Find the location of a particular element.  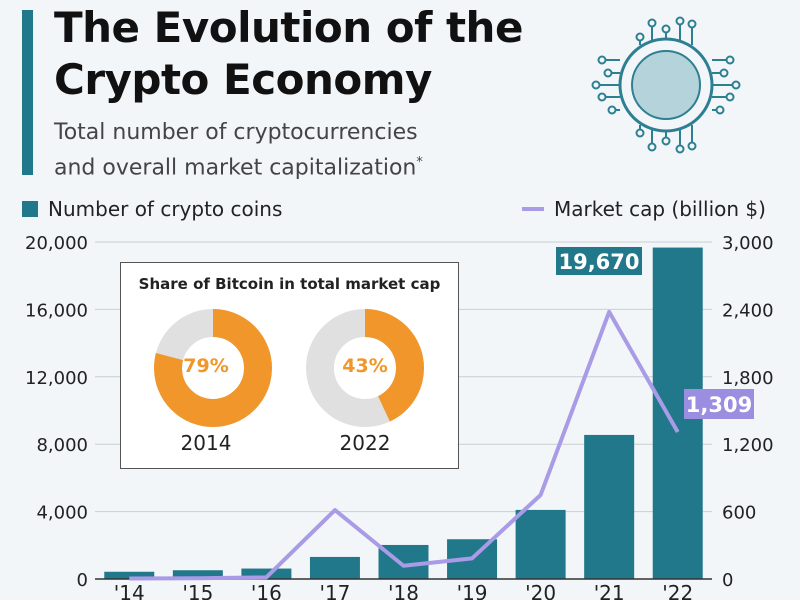

legend-swatch-bar is located at coordinates (30, 209).